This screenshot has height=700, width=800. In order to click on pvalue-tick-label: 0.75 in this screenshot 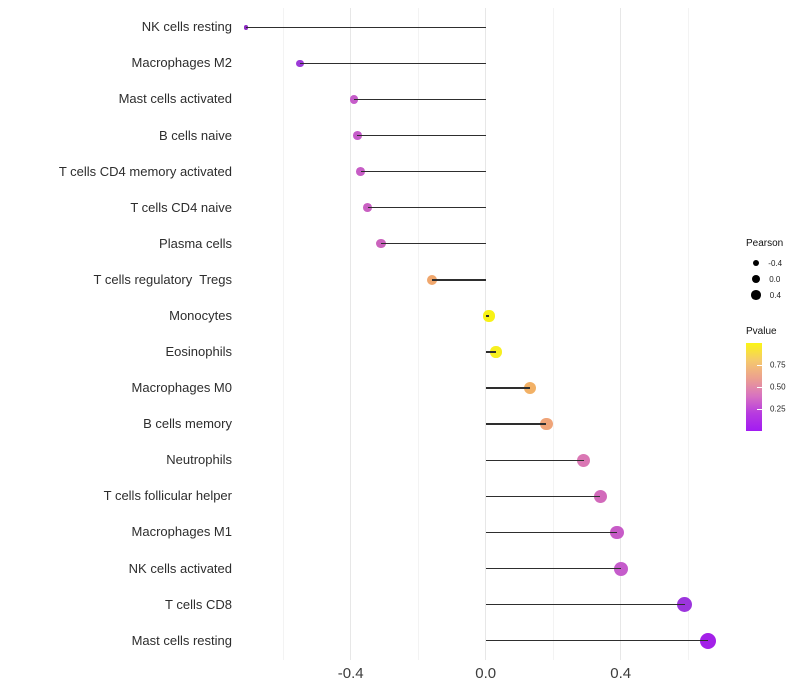, I will do `click(778, 365)`.